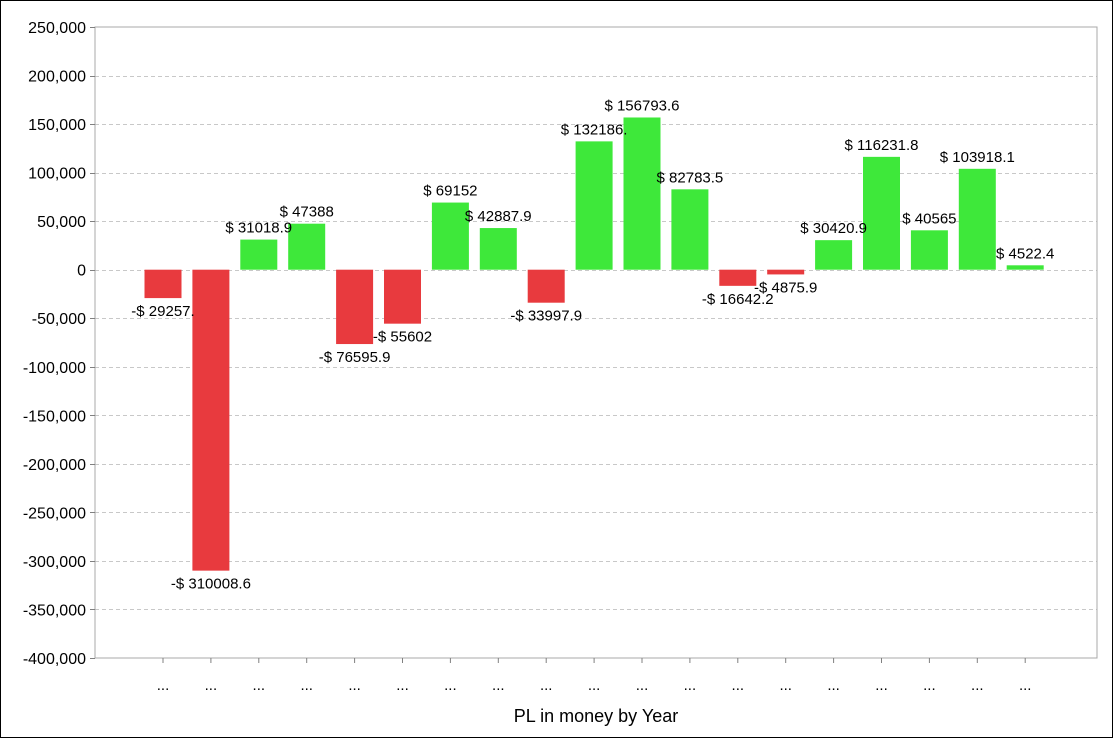 This screenshot has height=738, width=1113. I want to click on data-label: $ 42887.9, so click(498, 216).